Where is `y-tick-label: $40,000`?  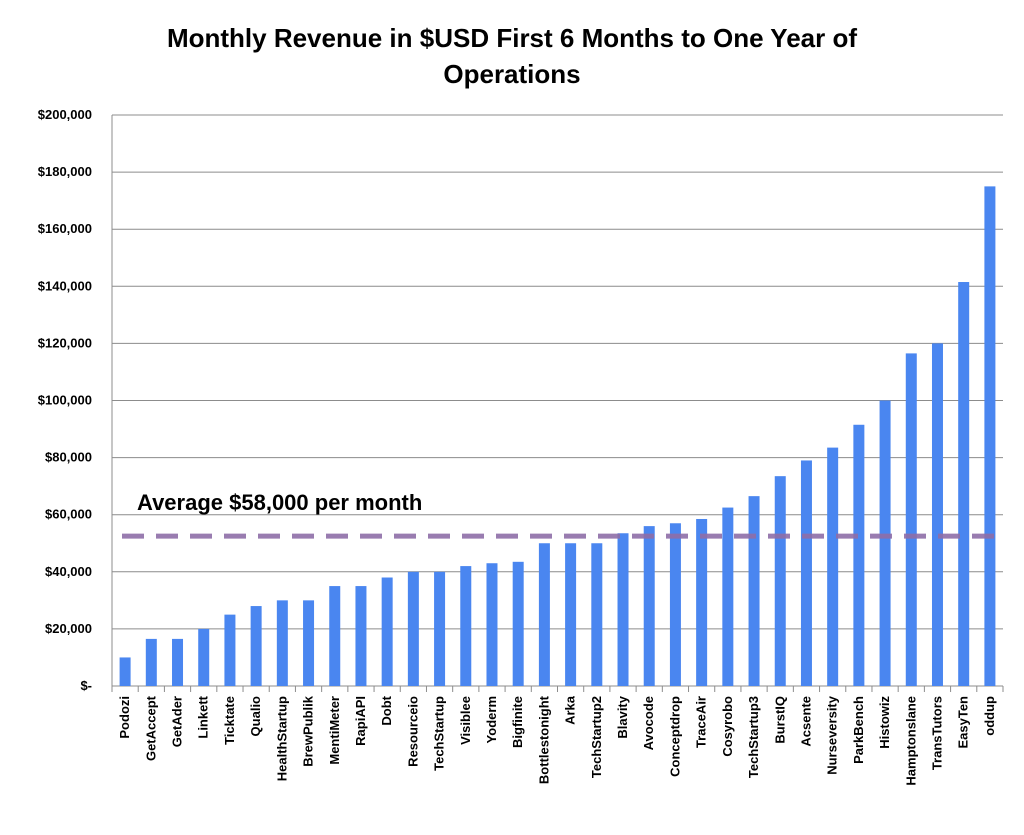
y-tick-label: $40,000 is located at coordinates (68, 571).